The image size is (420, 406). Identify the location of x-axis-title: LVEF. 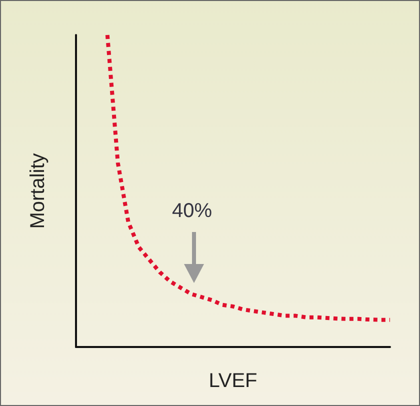
(233, 381).